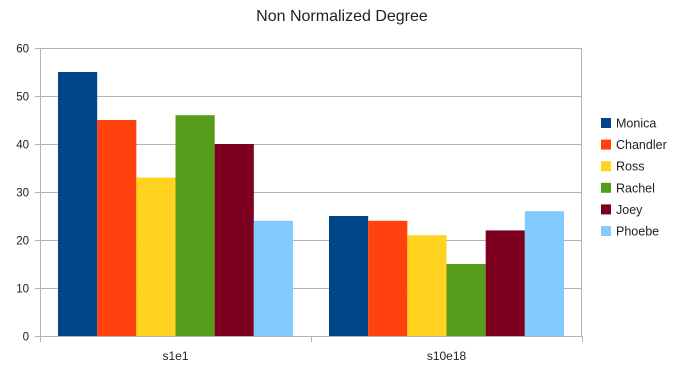 The height and width of the screenshot is (365, 674). What do you see at coordinates (175, 356) in the screenshot?
I see `x-category-label: s1e1` at bounding box center [175, 356].